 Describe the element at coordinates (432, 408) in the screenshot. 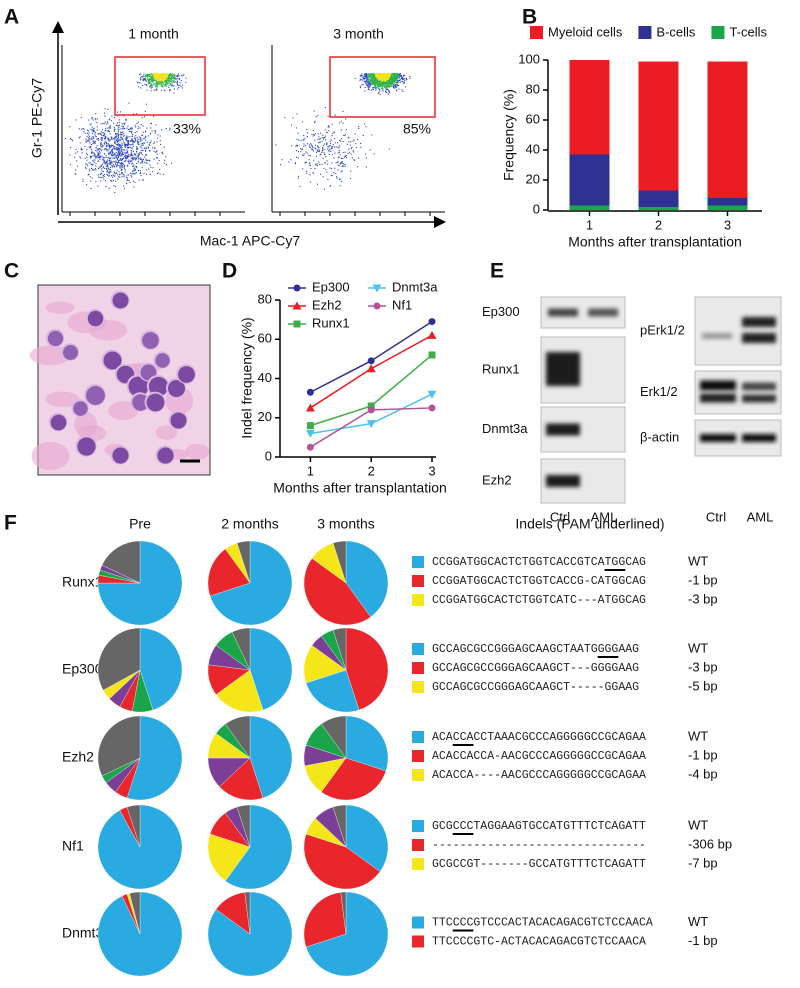

I see `marker` at that location.